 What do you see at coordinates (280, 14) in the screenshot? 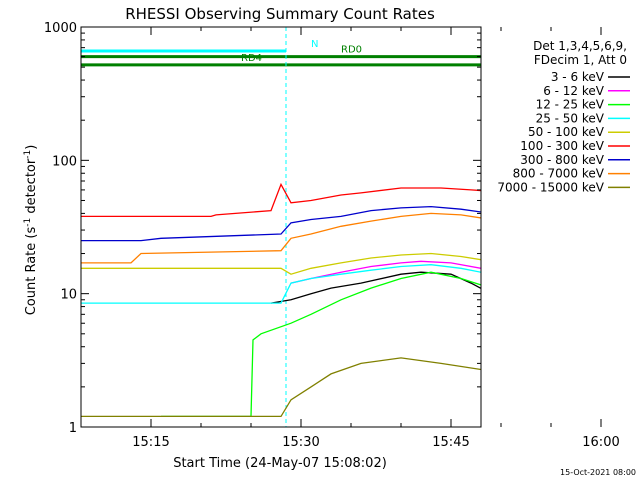
I see `chart-title: RHESSI Observing Summary Count Rates` at bounding box center [280, 14].